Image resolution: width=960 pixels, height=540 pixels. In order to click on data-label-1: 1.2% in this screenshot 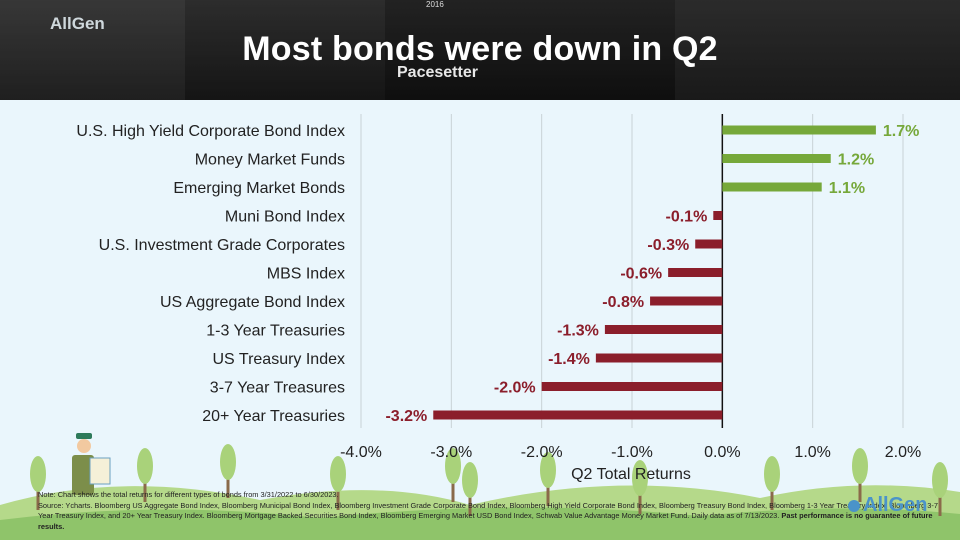, I will do `click(856, 160)`.